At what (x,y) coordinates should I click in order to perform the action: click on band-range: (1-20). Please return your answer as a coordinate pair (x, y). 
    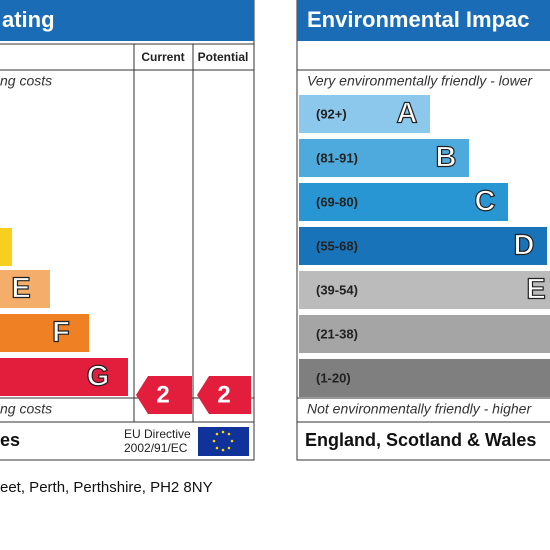
    Looking at the image, I should click on (333, 377).